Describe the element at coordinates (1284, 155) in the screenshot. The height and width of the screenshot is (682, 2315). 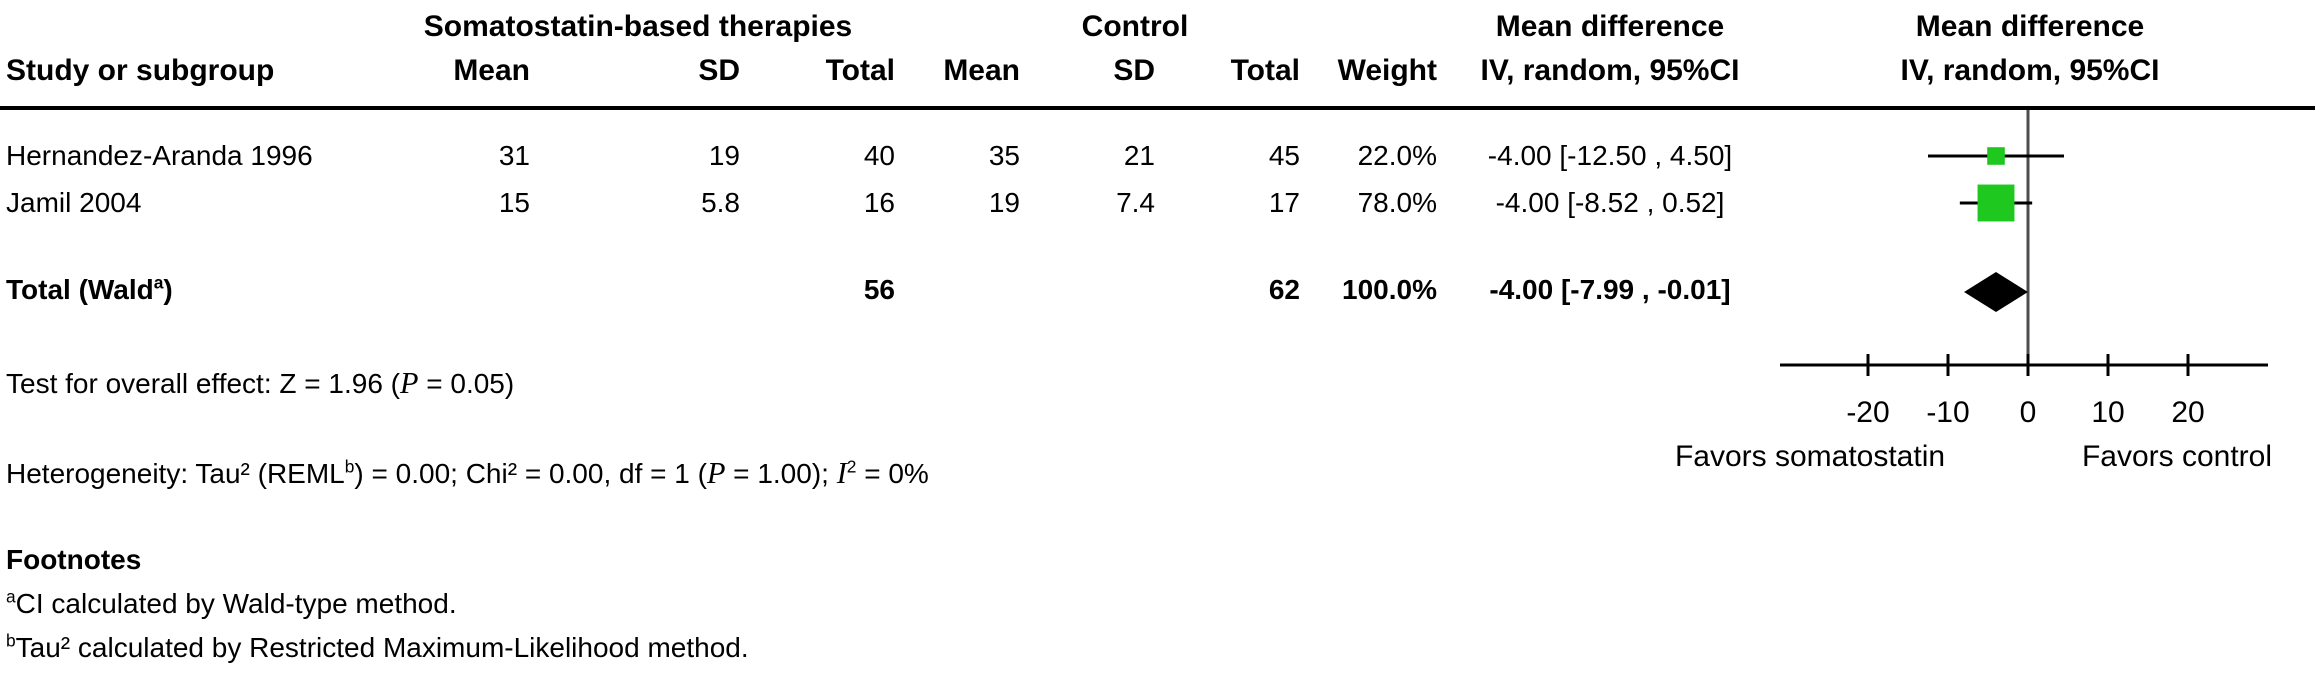
I see `total-control-value: 45` at that location.